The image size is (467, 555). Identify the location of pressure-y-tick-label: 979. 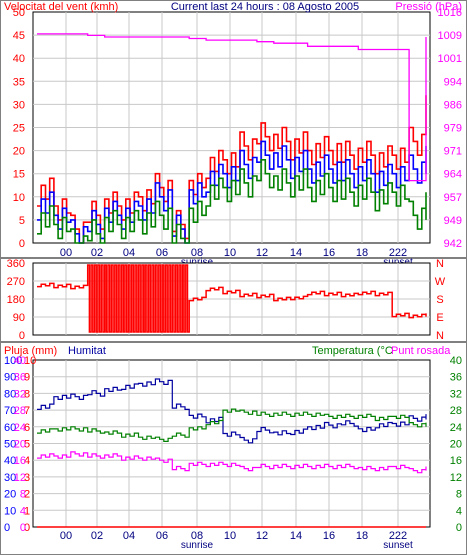
(453, 129).